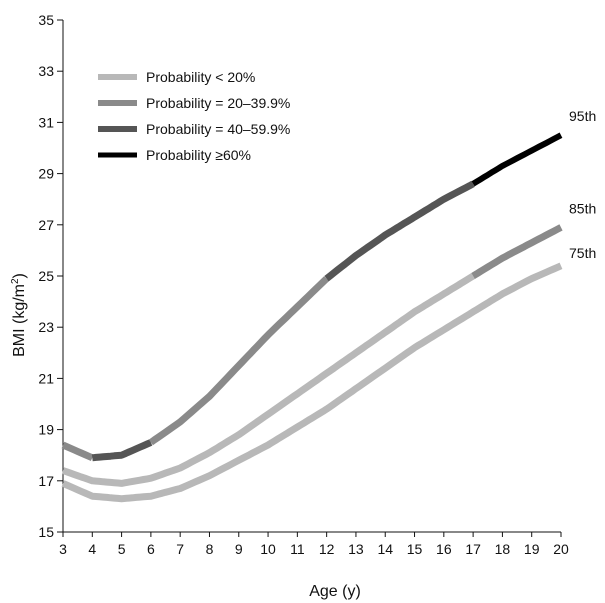 This screenshot has height=603, width=605. Describe the element at coordinates (532, 549) in the screenshot. I see `x-tick-label: 19` at that location.